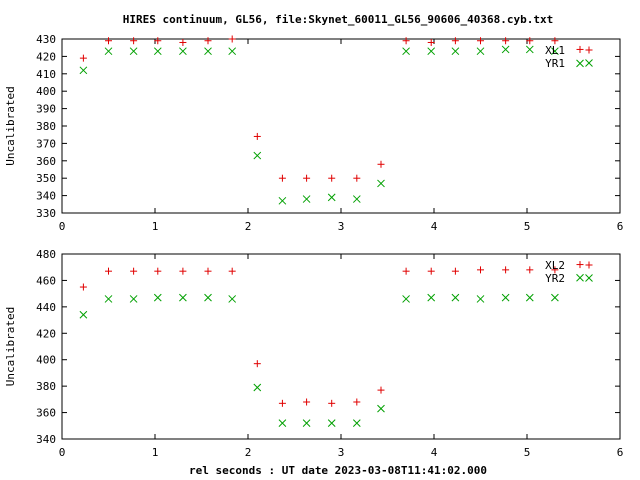 This screenshot has height=480, width=640. Describe the element at coordinates (46, 39) in the screenshot. I see `y-tick-label: 430` at that location.